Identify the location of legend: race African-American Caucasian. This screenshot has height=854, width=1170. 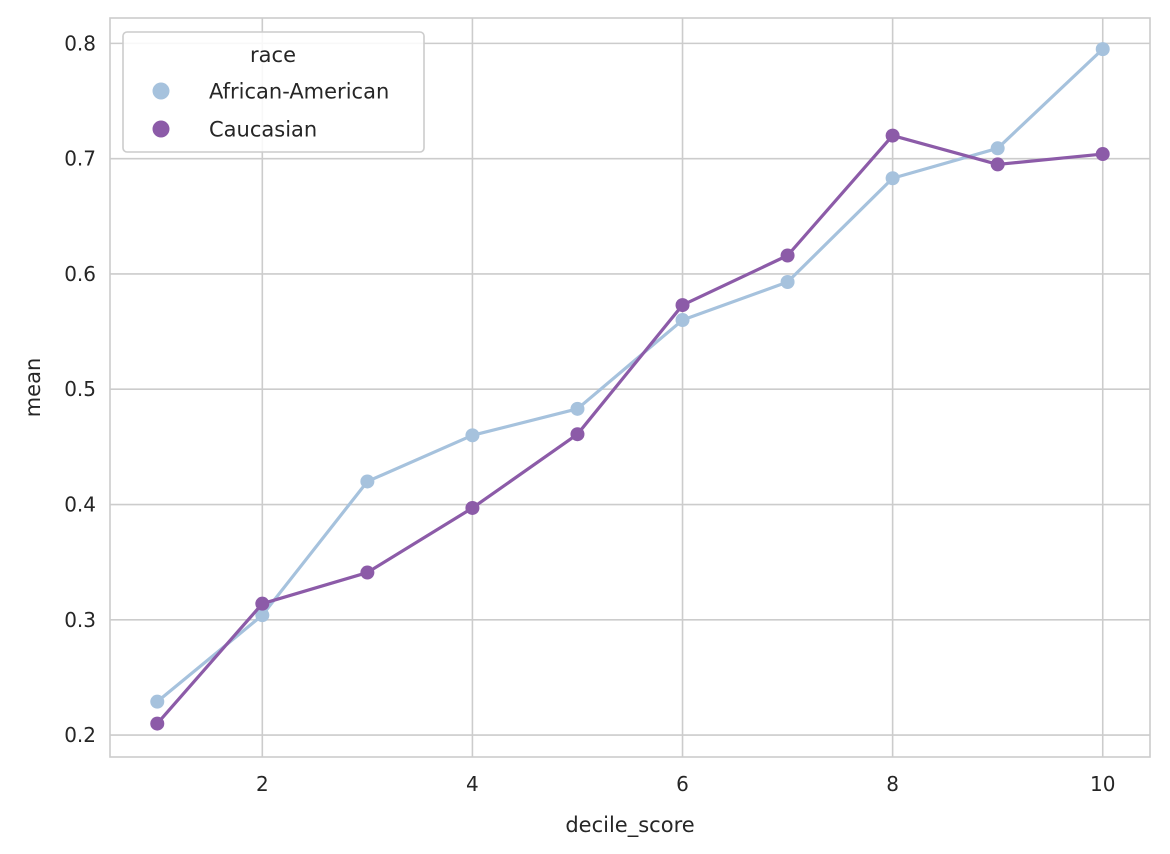
(273, 92).